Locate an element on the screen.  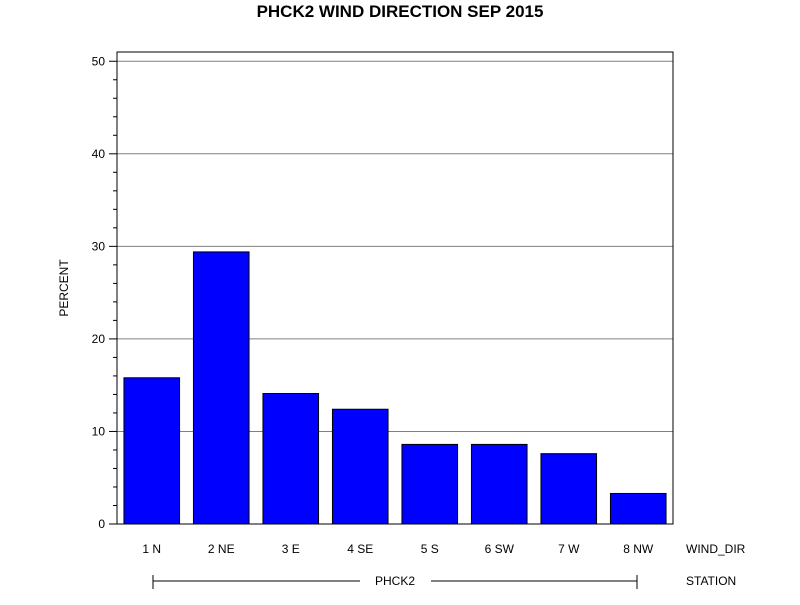
x-tick-label: 8 NW is located at coordinates (638, 549).